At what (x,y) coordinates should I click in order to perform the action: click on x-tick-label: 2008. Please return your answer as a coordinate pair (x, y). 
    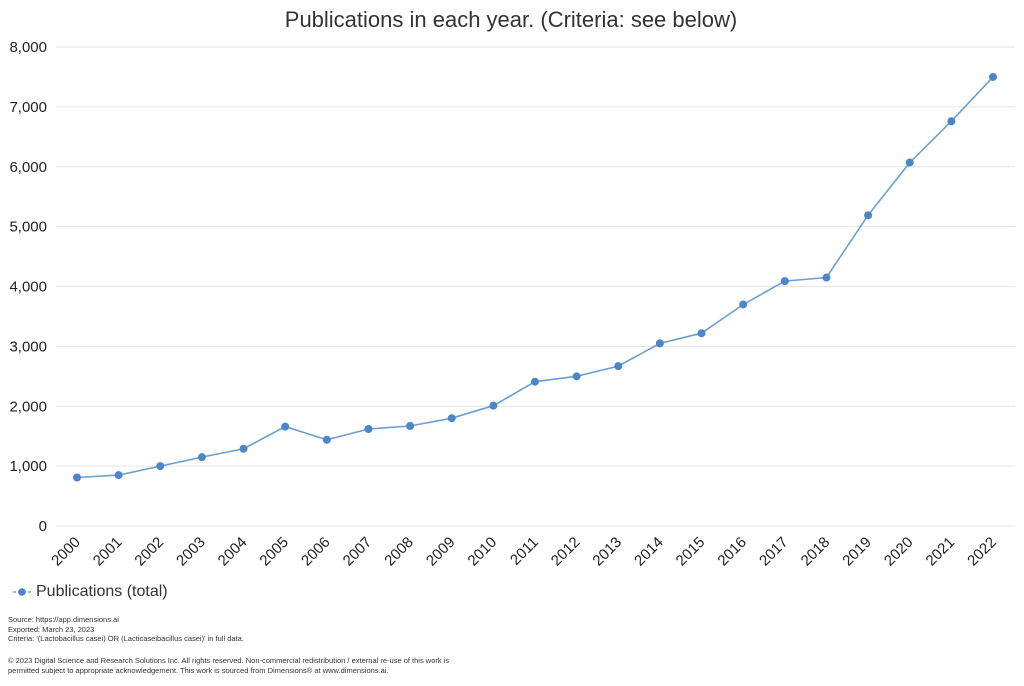
    Looking at the image, I should click on (399, 552).